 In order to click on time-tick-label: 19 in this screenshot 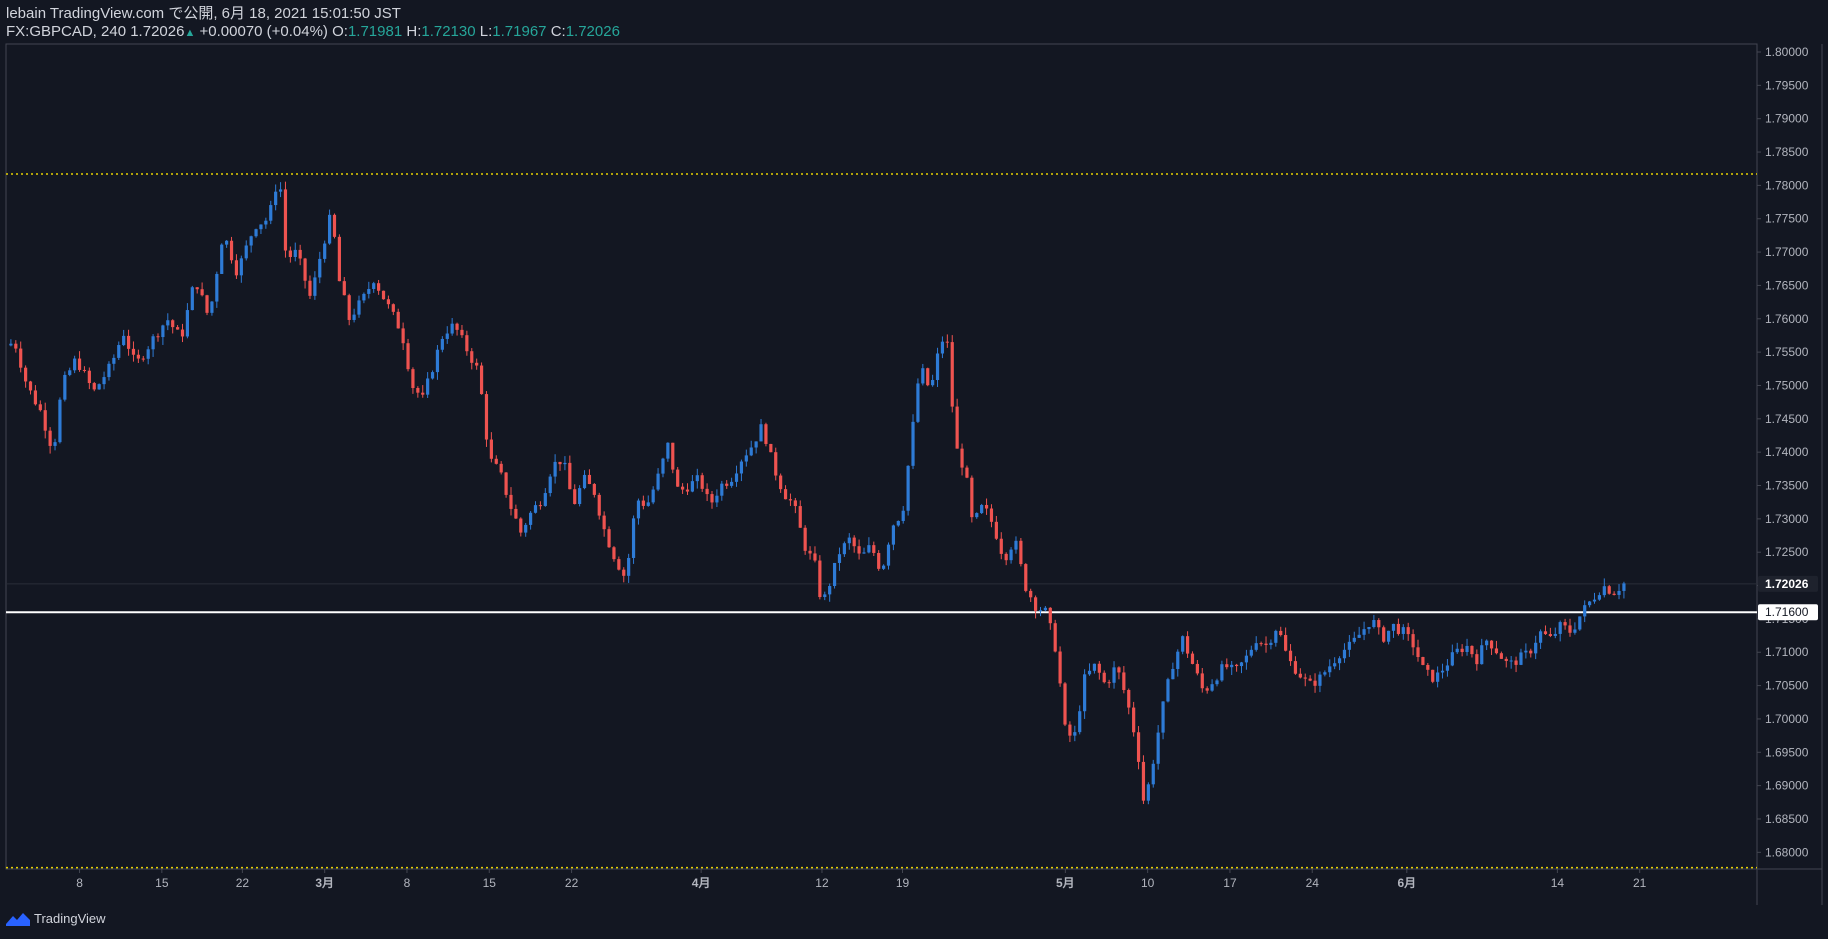, I will do `click(903, 883)`.